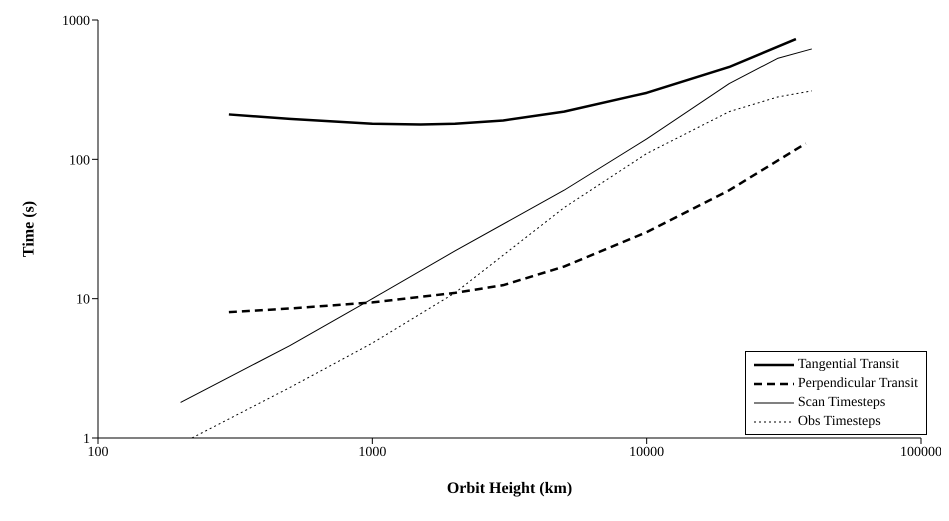 The width and height of the screenshot is (949, 521). I want to click on legend-label: Scan Timesteps, so click(842, 403).